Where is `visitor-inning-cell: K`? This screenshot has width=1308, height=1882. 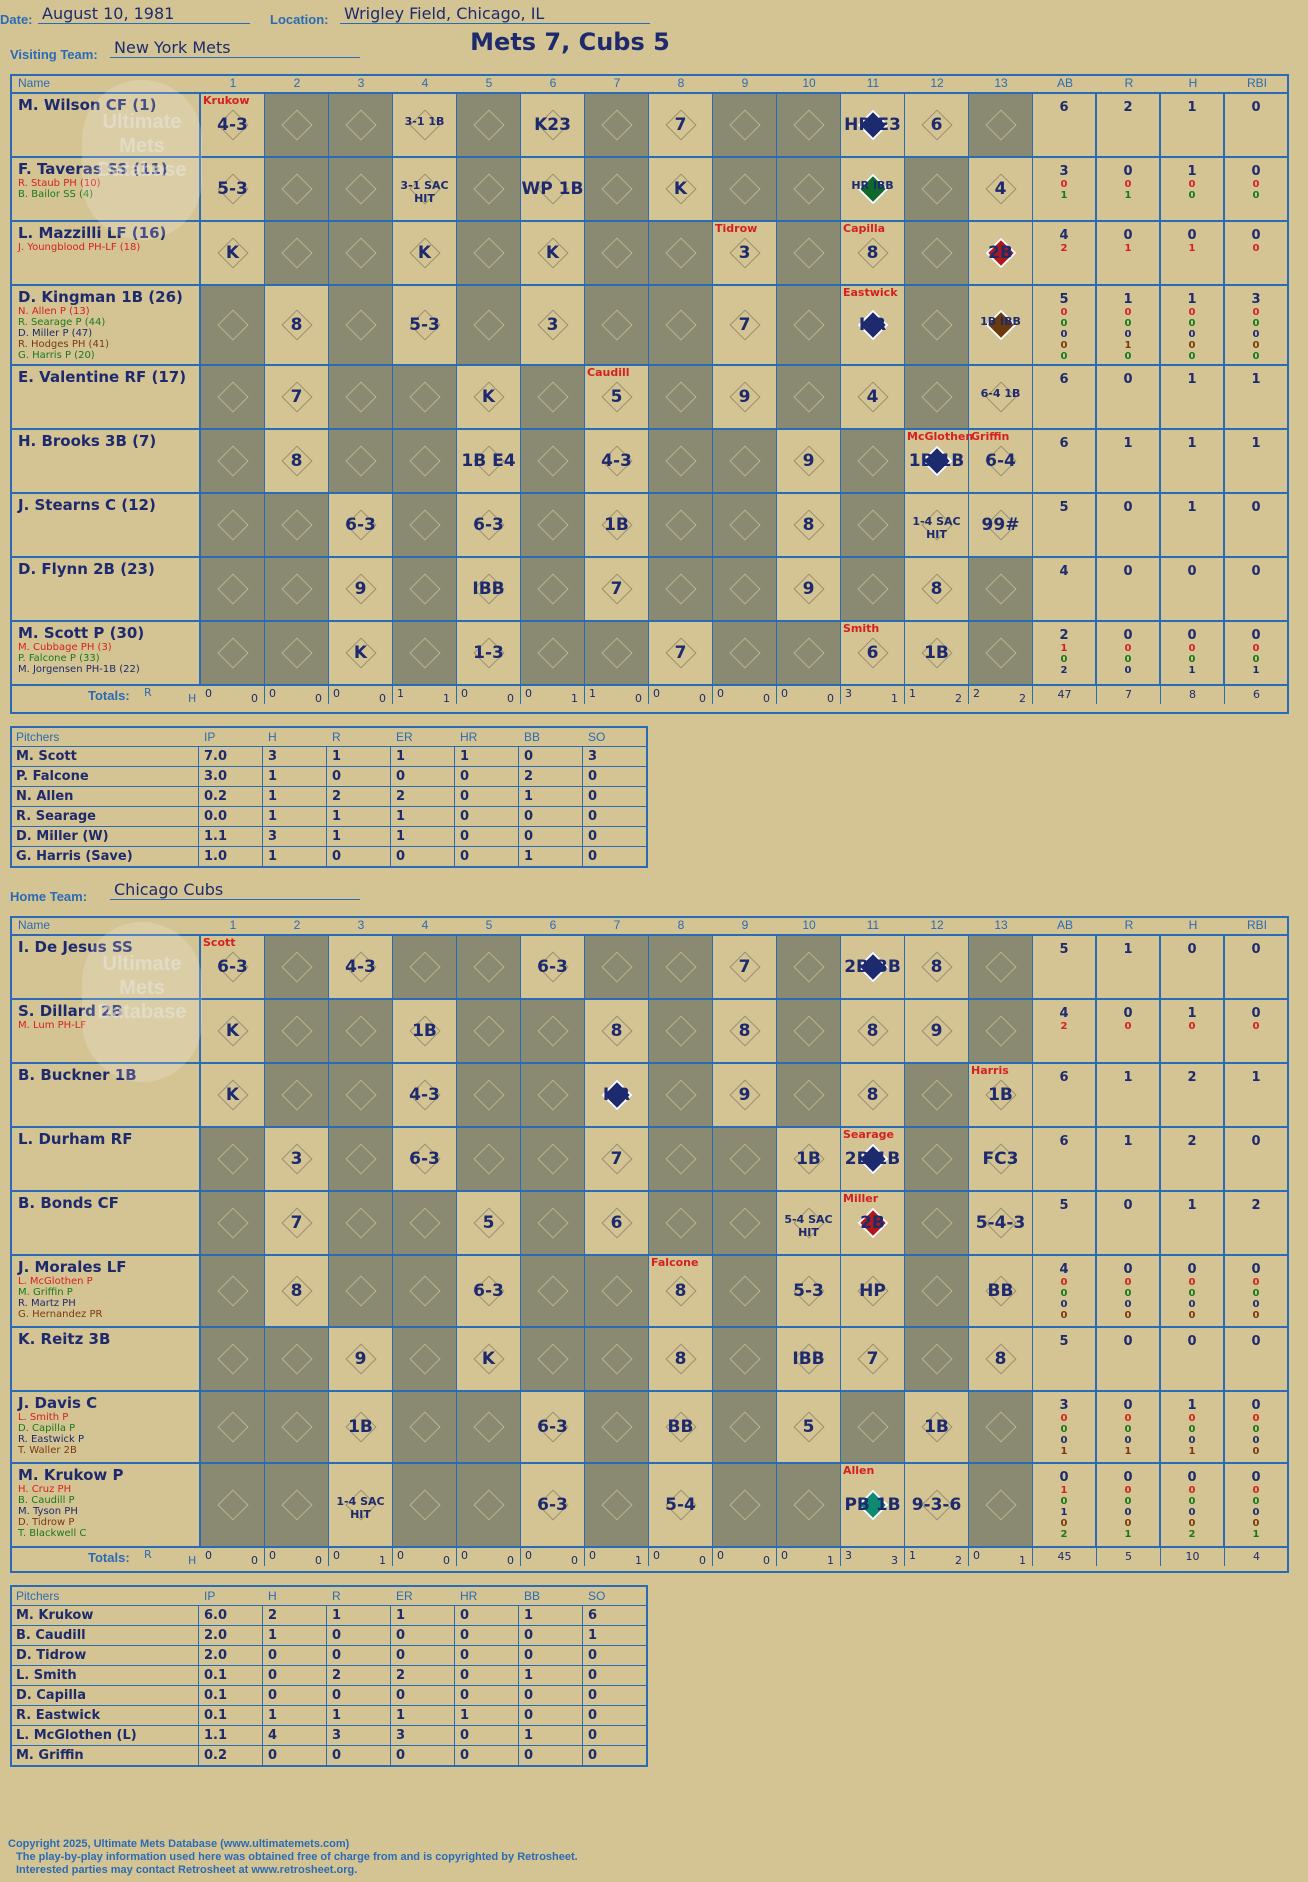
visitor-inning-cell: K is located at coordinates (425, 253).